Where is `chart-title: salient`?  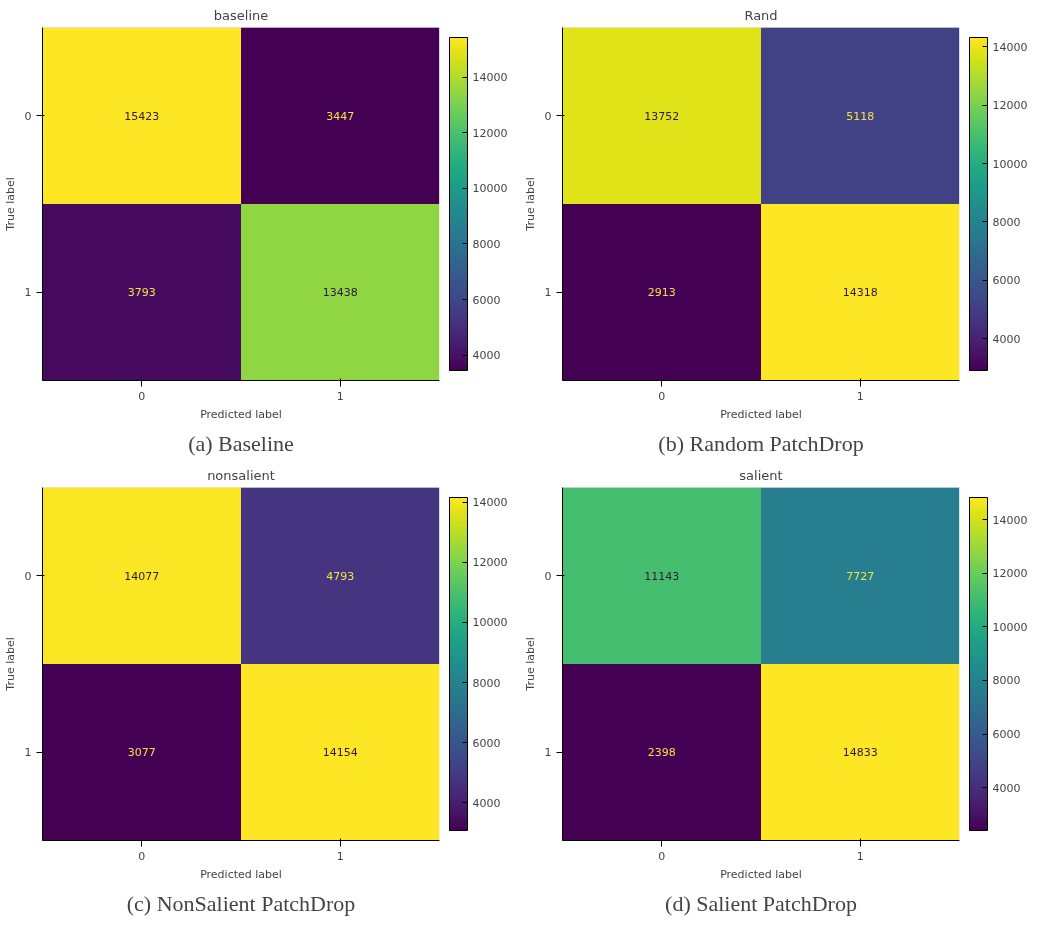
chart-title: salient is located at coordinates (761, 475).